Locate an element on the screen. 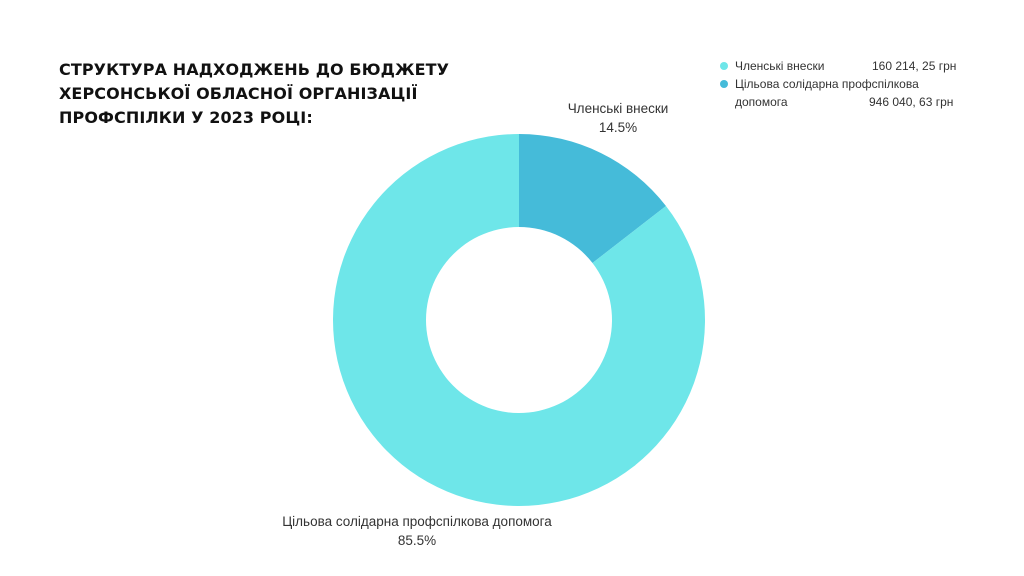  legend-dot-solidarity-aid is located at coordinates (724, 84).